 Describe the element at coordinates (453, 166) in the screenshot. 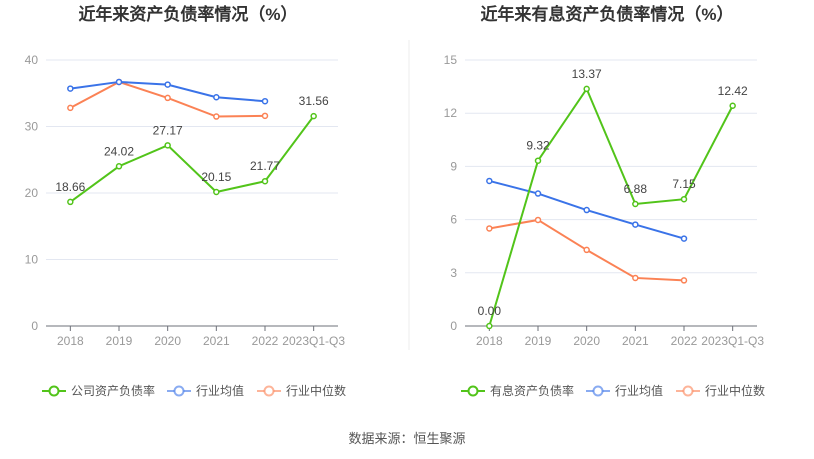

I see `y-tick-label: 9` at that location.